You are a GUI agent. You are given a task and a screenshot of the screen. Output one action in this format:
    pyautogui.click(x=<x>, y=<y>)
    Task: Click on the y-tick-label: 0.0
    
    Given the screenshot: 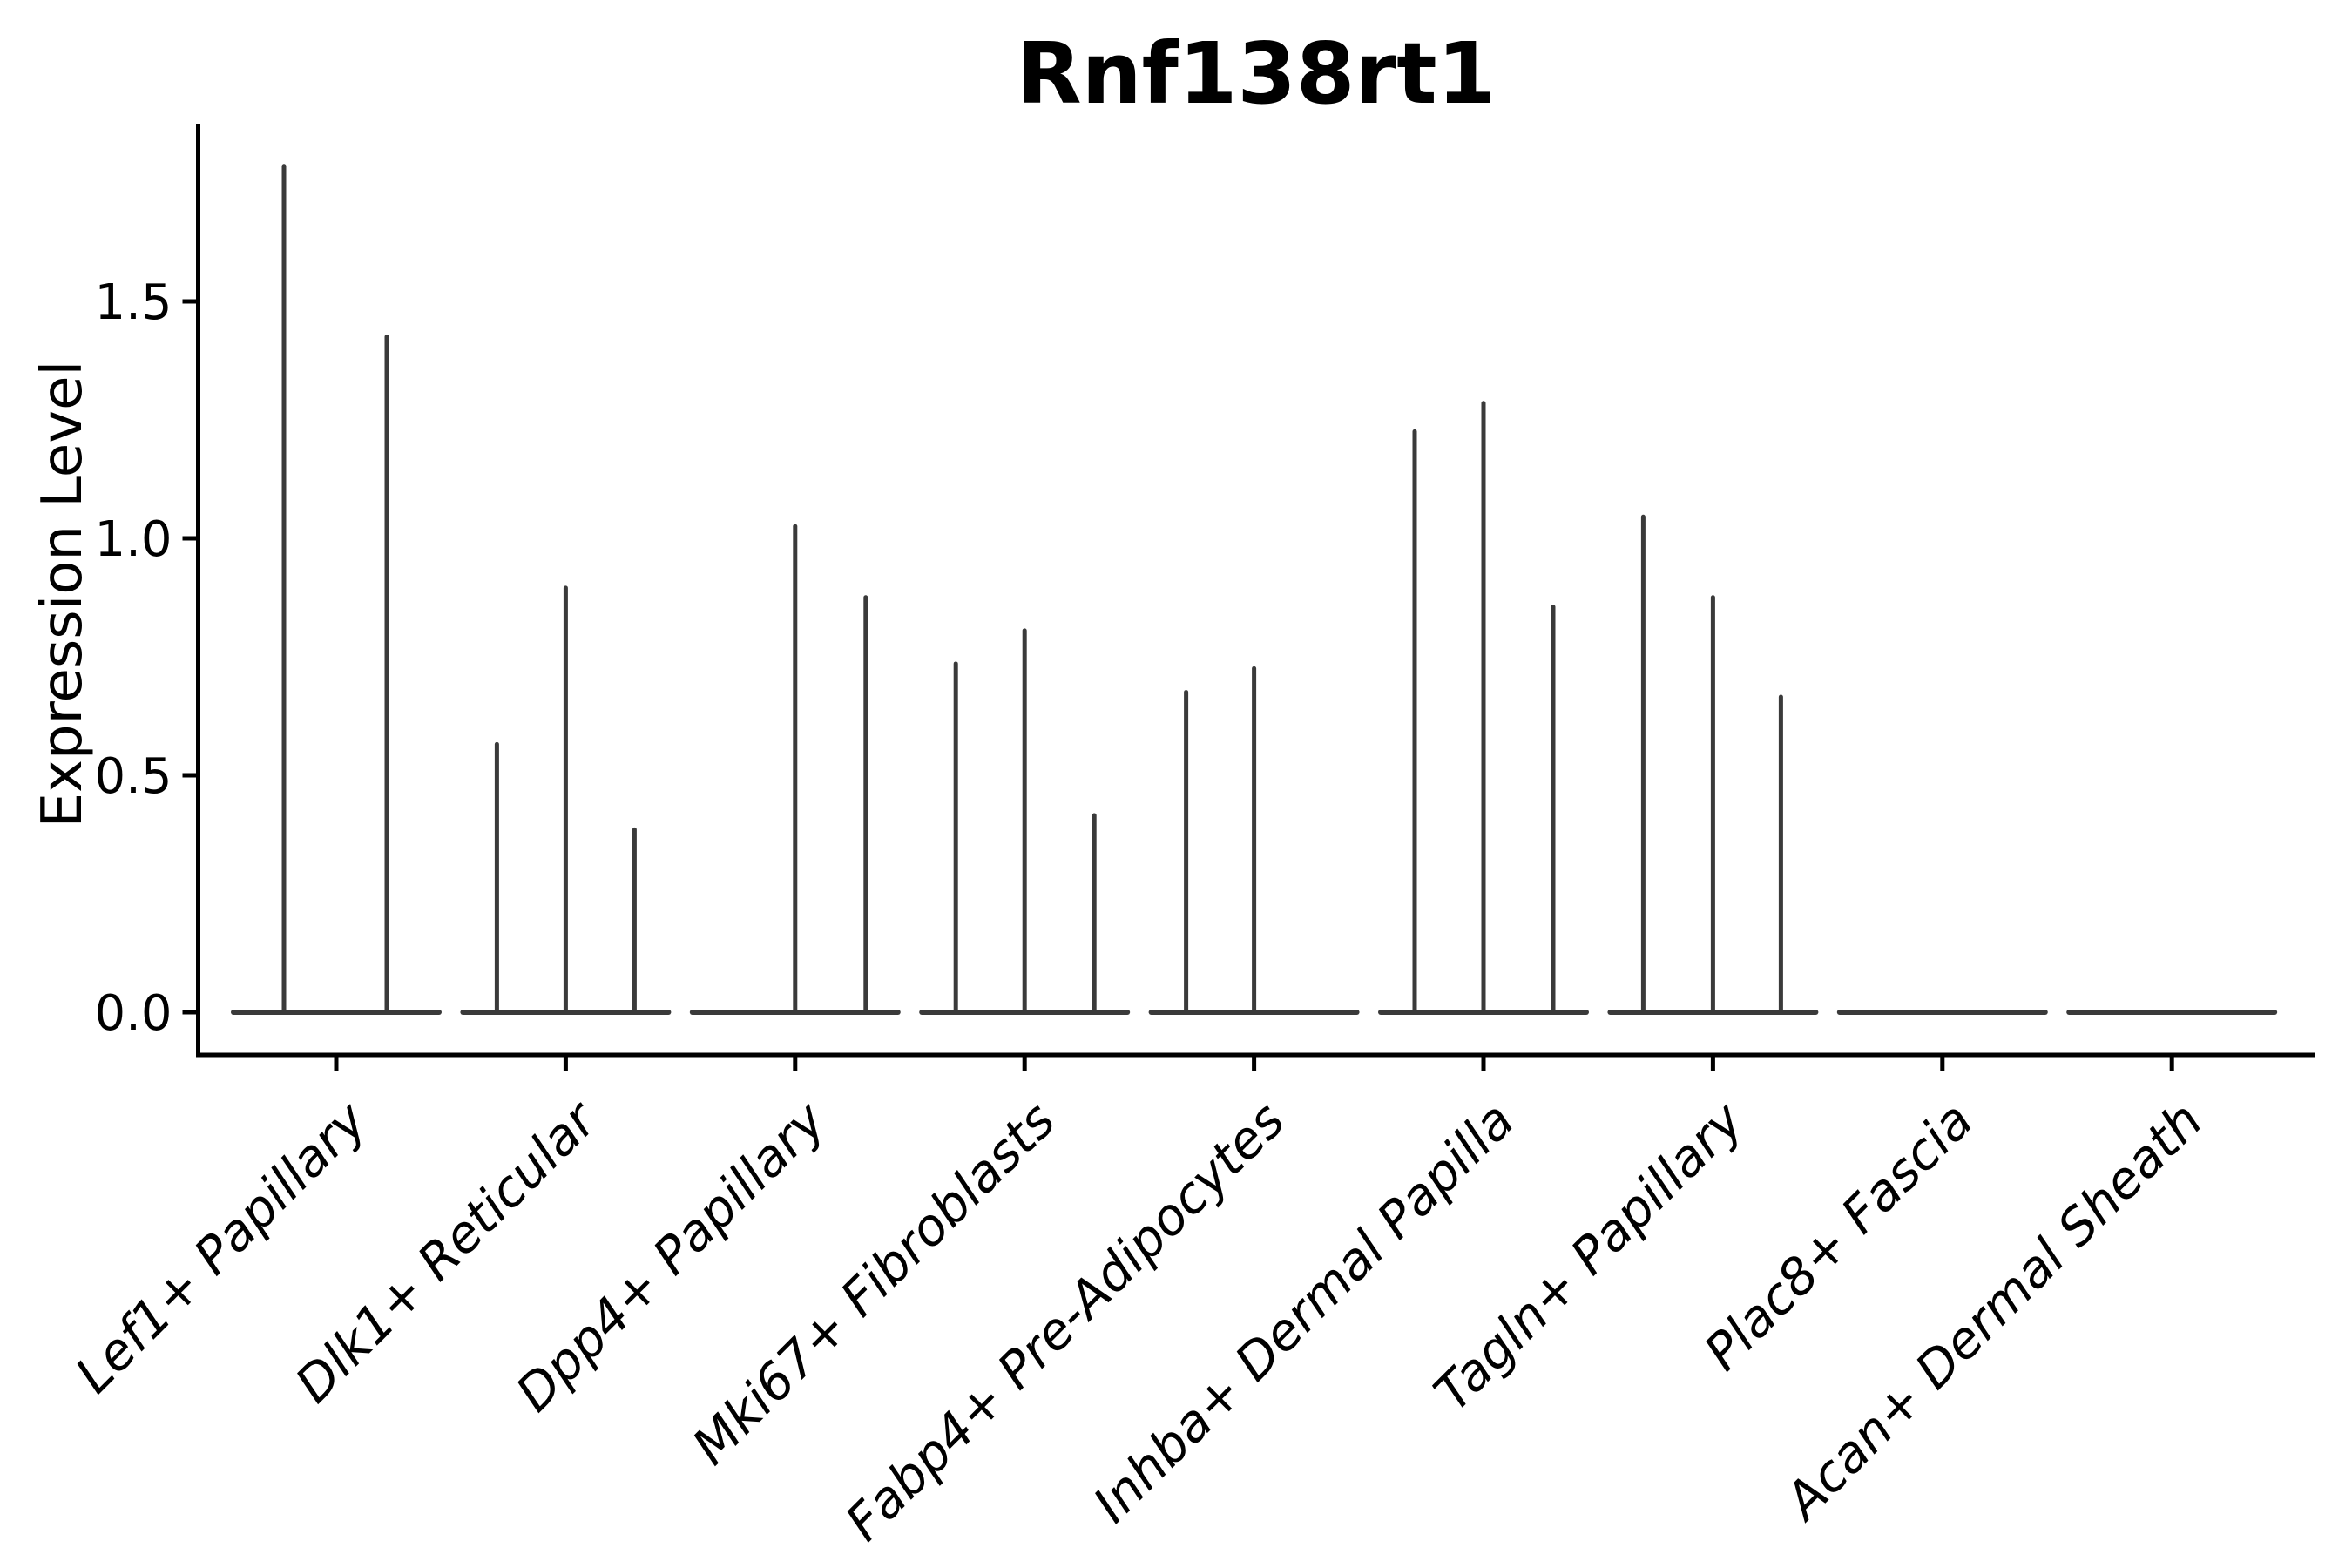 What is the action you would take?
    pyautogui.click(x=133, y=1014)
    